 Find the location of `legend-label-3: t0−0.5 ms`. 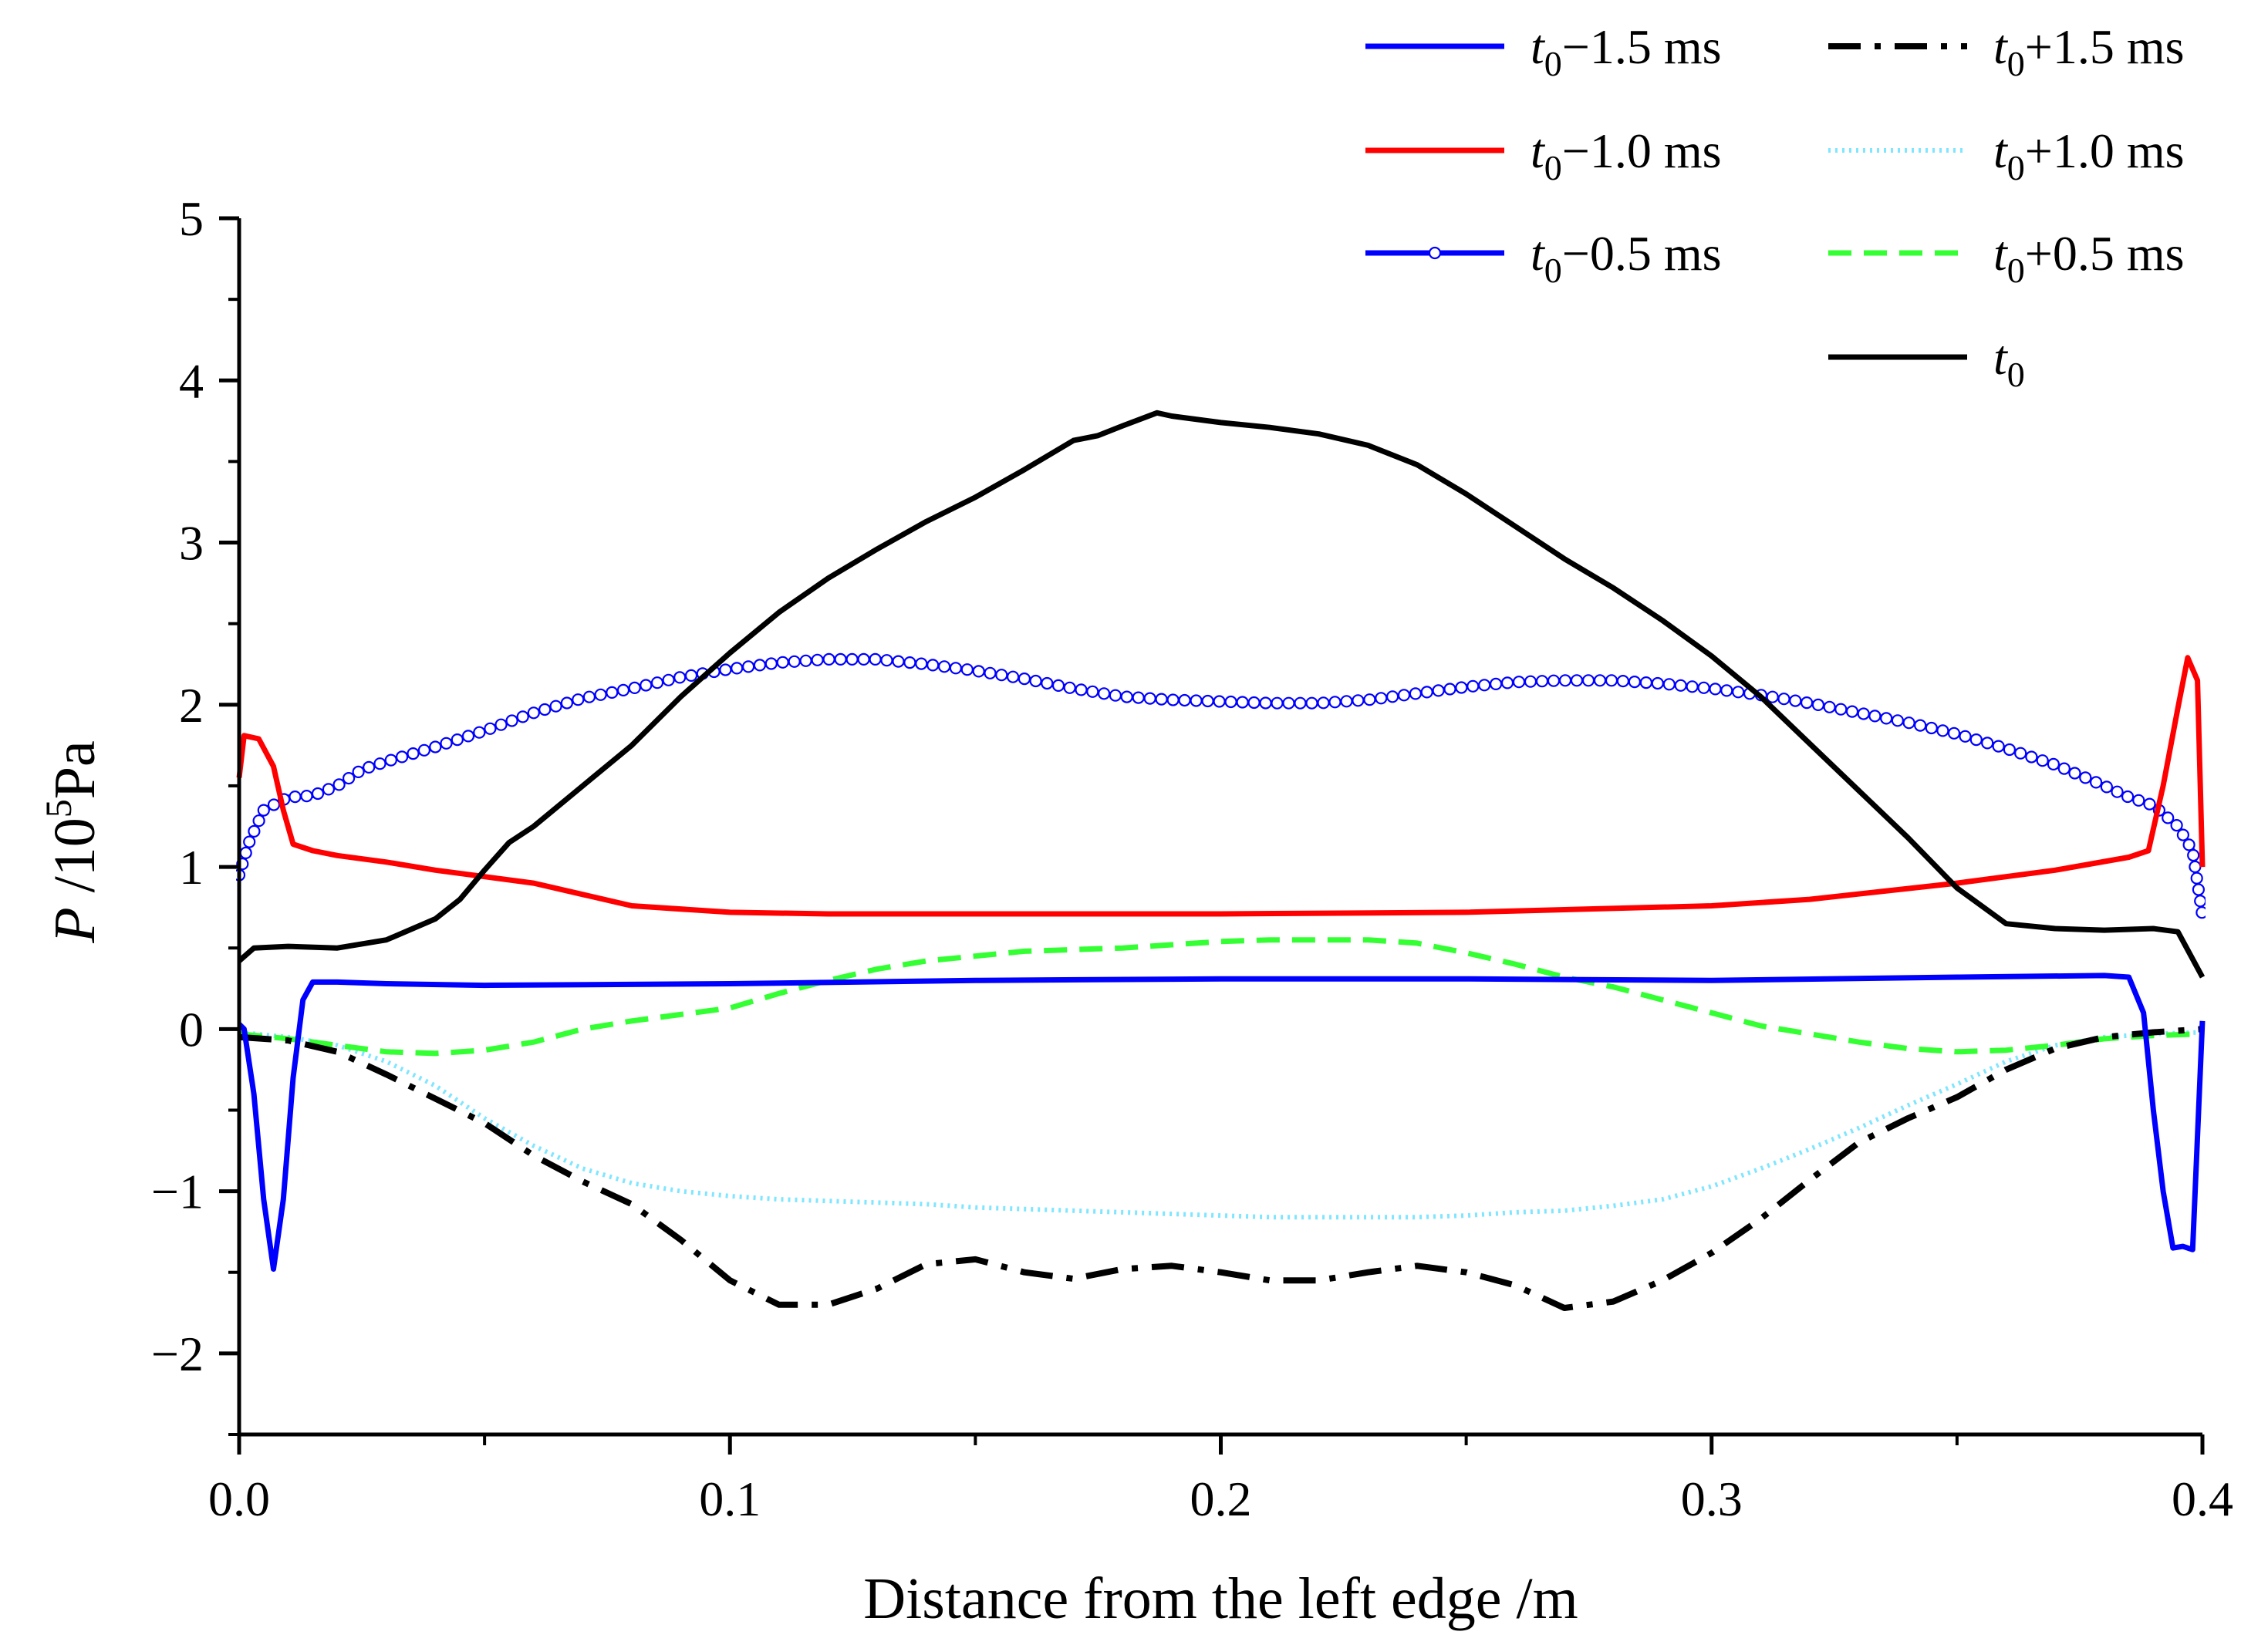

legend-label-3: t0−0.5 ms is located at coordinates (1627, 258).